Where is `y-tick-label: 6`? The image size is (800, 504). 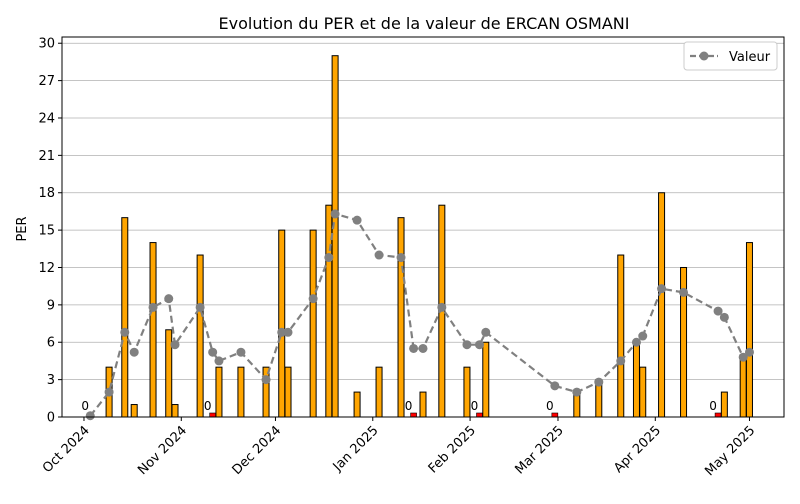
y-tick-label: 6 is located at coordinates (51, 343).